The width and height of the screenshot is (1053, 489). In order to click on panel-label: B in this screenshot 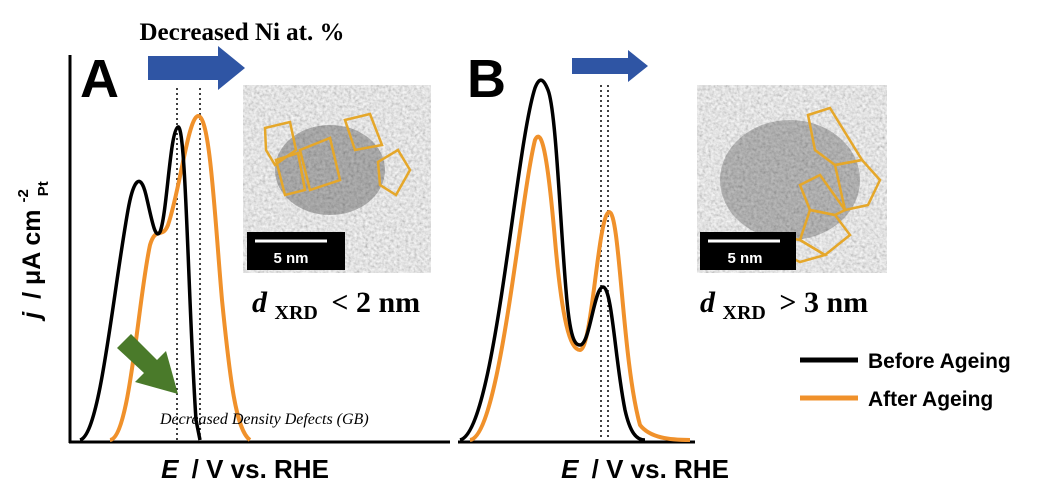, I will do `click(486, 79)`.